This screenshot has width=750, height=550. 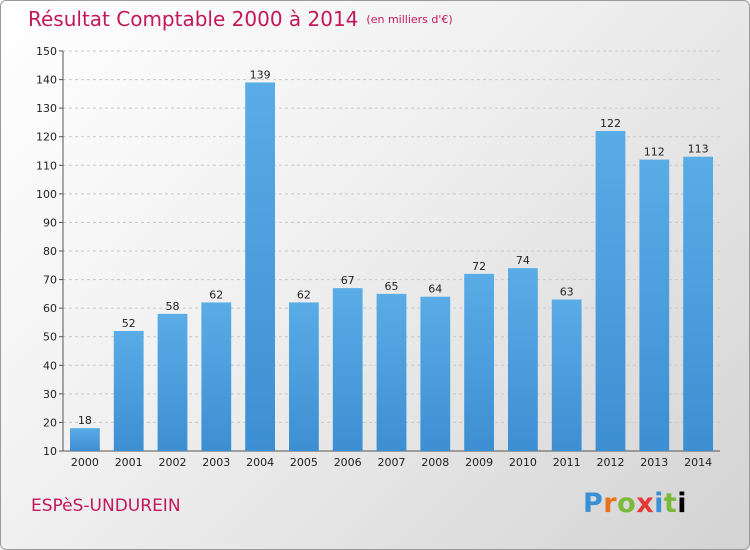 What do you see at coordinates (106, 506) in the screenshot?
I see `commune-name: ESPèS-UNDUREIN` at bounding box center [106, 506].